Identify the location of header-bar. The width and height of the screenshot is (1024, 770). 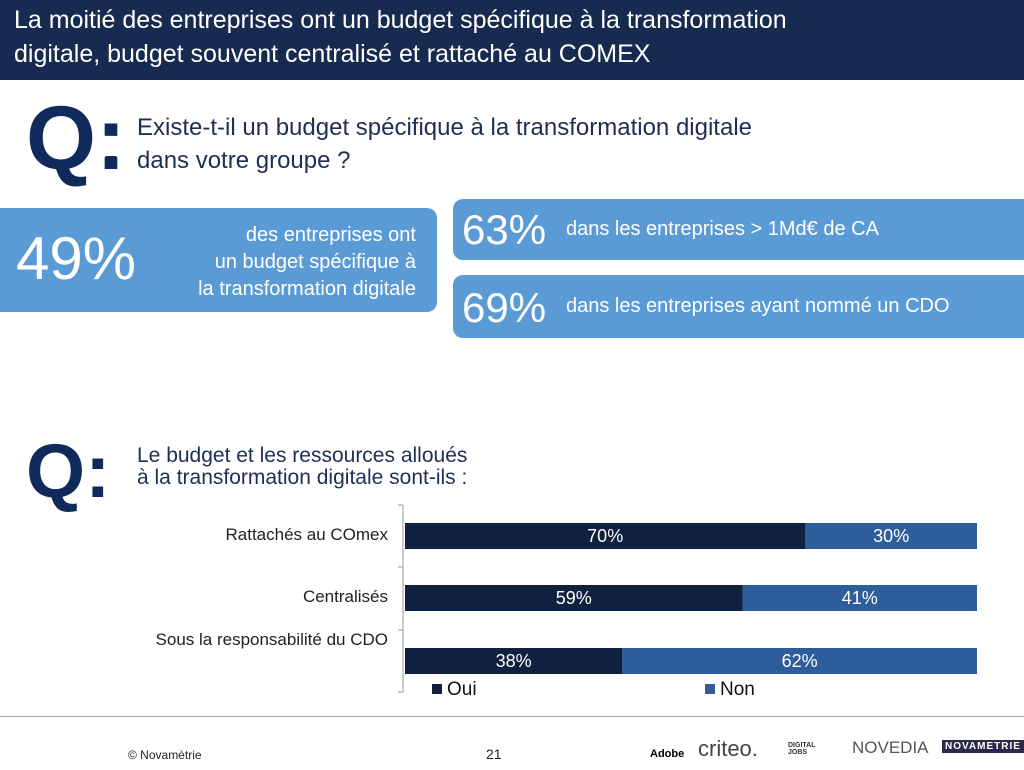
(512, 40).